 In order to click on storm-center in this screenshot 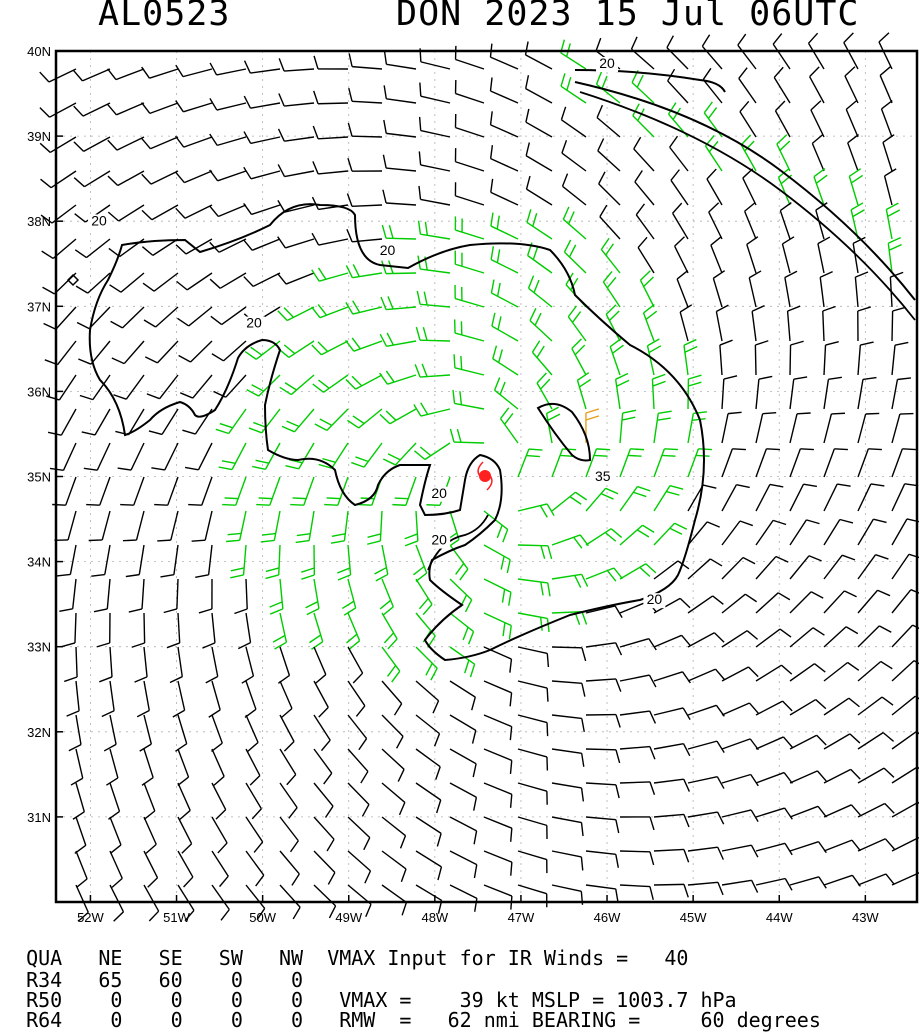, I will do `click(485, 476)`.